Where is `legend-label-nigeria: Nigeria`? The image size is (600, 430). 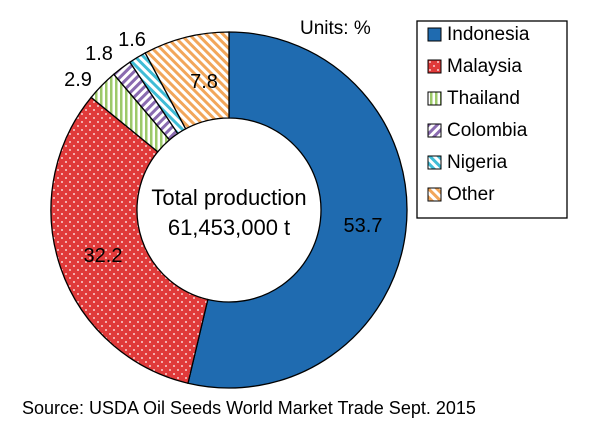
legend-label-nigeria: Nigeria is located at coordinates (477, 162).